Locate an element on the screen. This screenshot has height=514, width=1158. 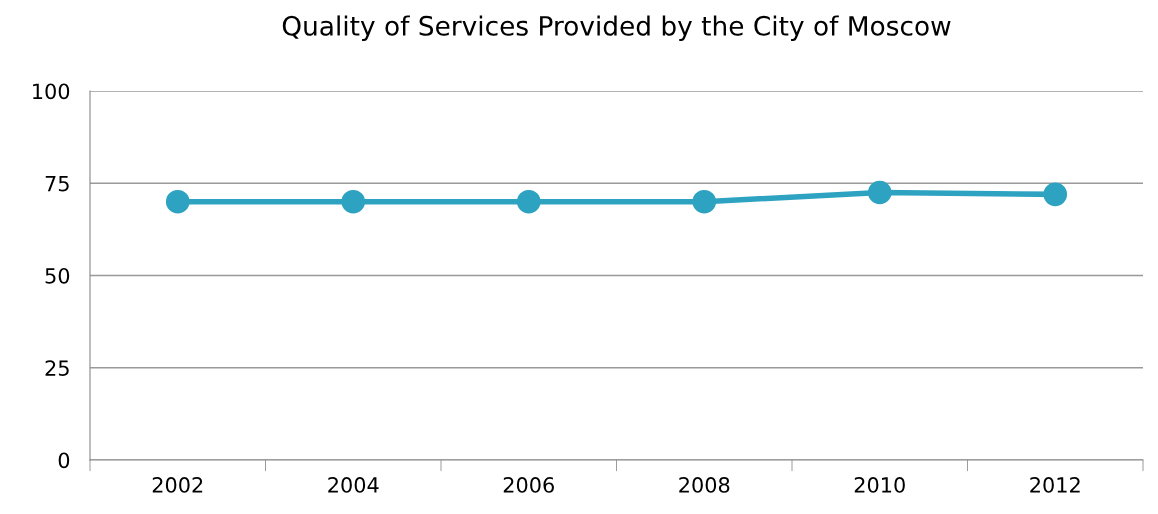
y-tick-label: 25 is located at coordinates (57, 368).